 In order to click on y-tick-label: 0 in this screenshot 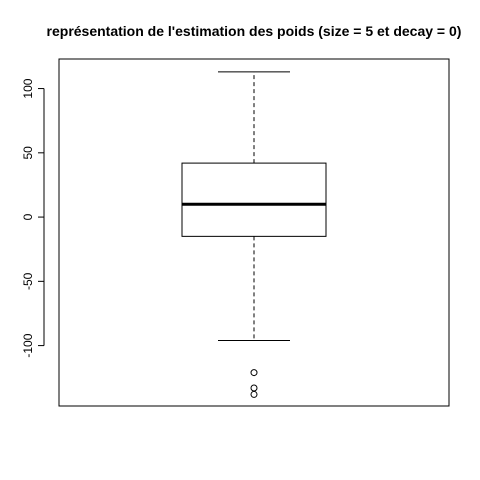, I will do `click(28, 216)`.